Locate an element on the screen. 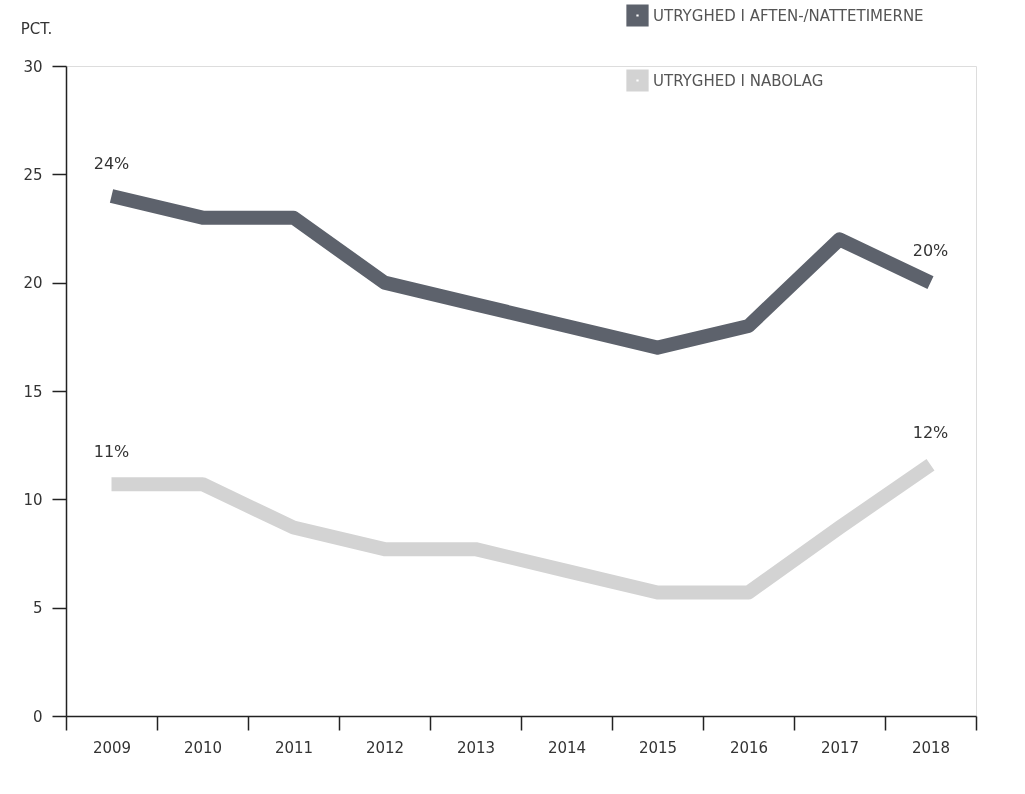 The height and width of the screenshot is (794, 1025). legend-label: UTRYGHED I NABOLAG is located at coordinates (738, 80).